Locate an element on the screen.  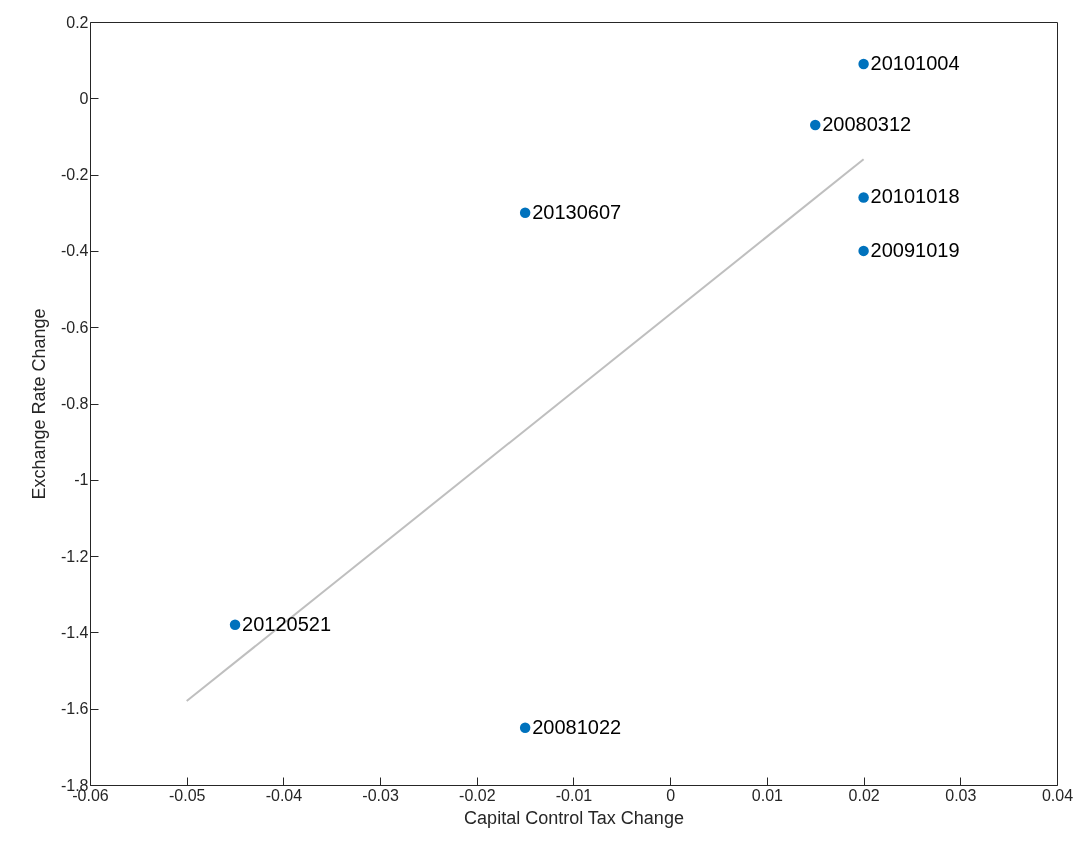
y-tick-label: 0.2 is located at coordinates (77, 22).